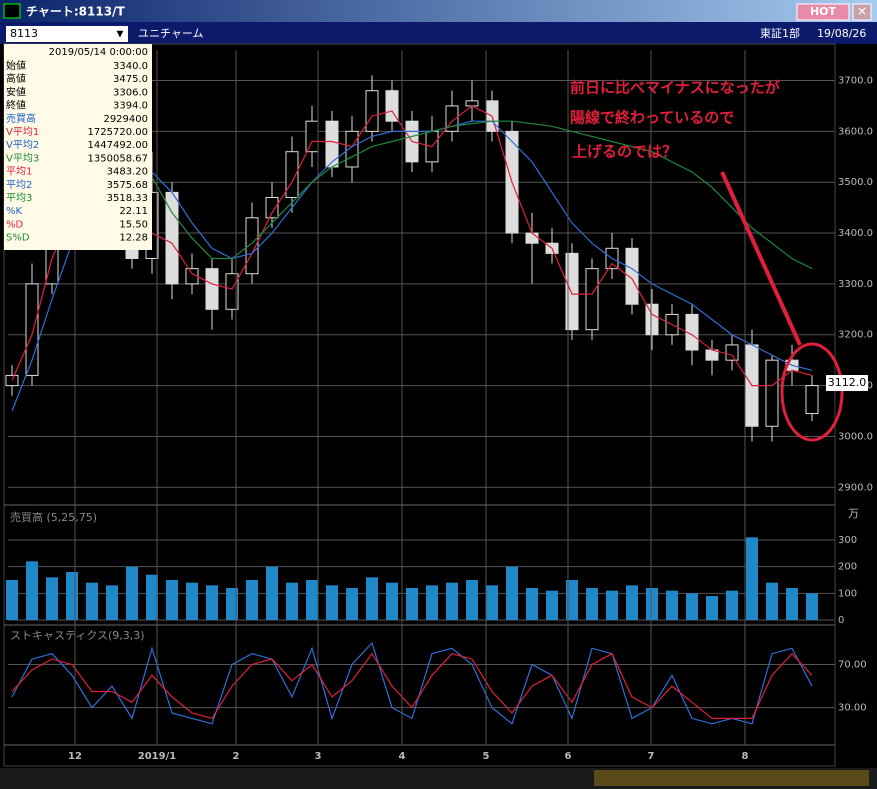 The image size is (877, 789). I want to click on info-value: 3483.20, so click(127, 172).